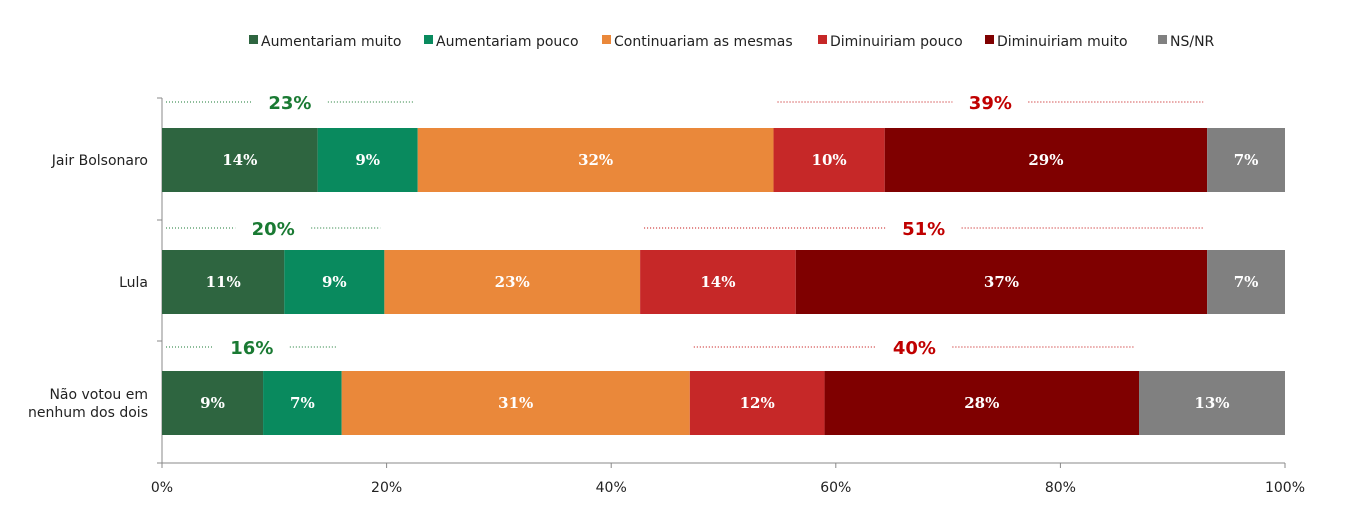 The image size is (1368, 509). I want to click on segment-label: 10%, so click(829, 160).